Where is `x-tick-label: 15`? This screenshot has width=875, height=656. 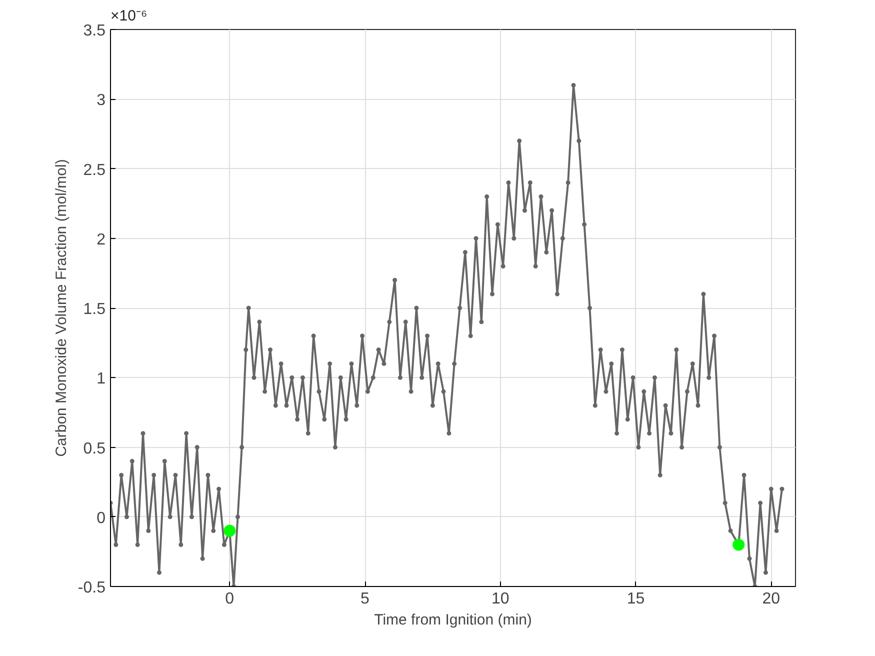 x-tick-label: 15 is located at coordinates (635, 599).